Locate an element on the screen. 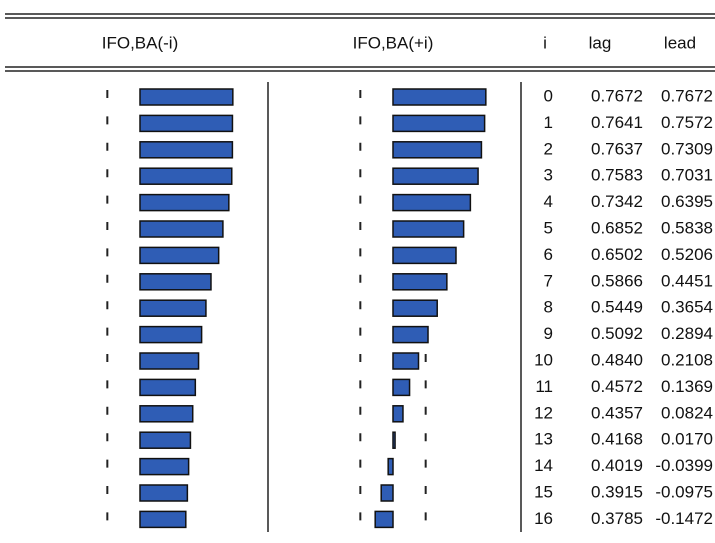  lag-value: 0.4019 is located at coordinates (617, 465).